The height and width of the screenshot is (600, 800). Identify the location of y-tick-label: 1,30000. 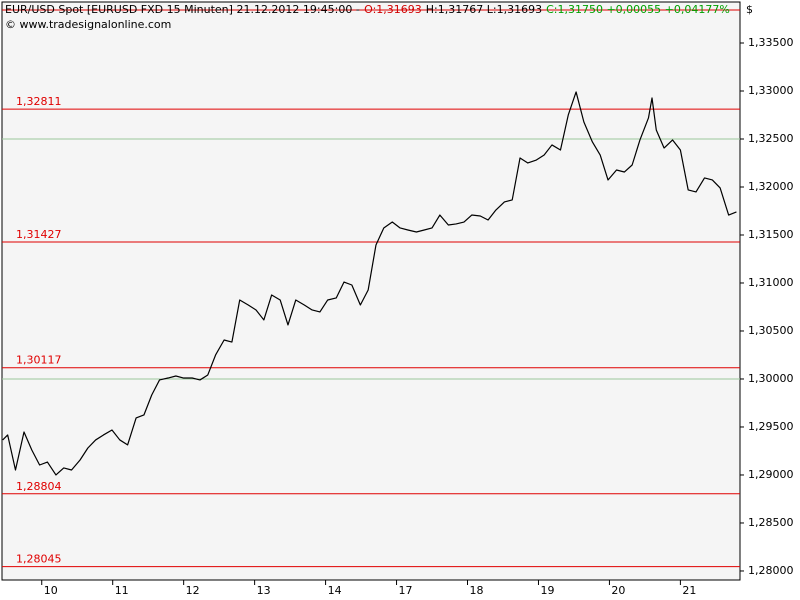
(771, 378).